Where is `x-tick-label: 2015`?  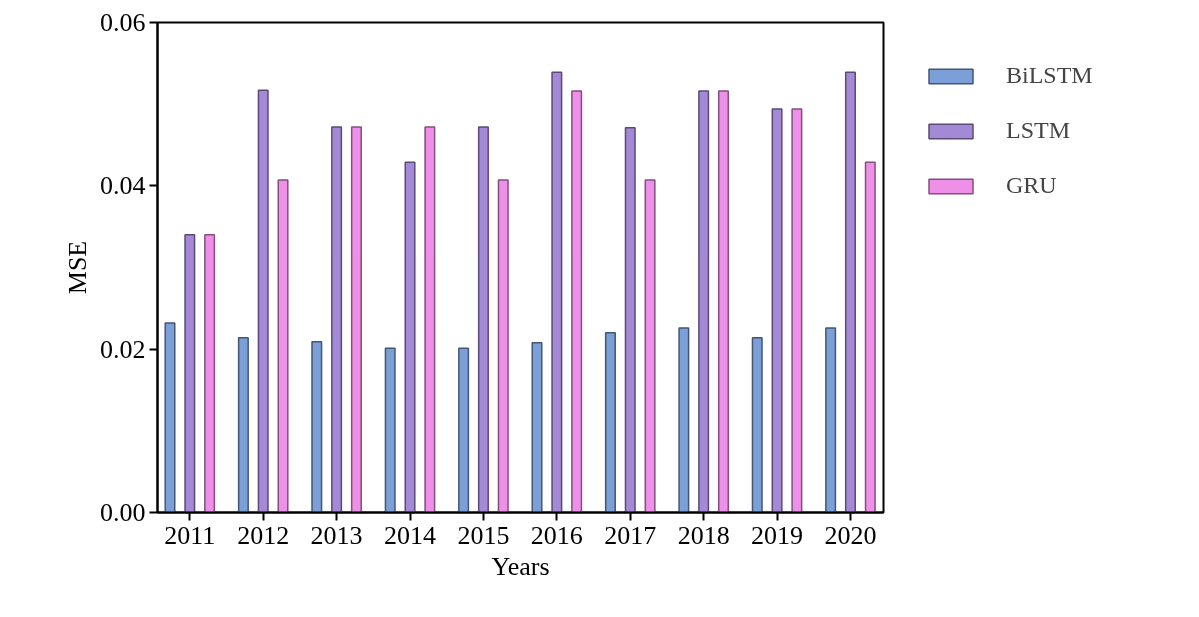 x-tick-label: 2015 is located at coordinates (483, 535).